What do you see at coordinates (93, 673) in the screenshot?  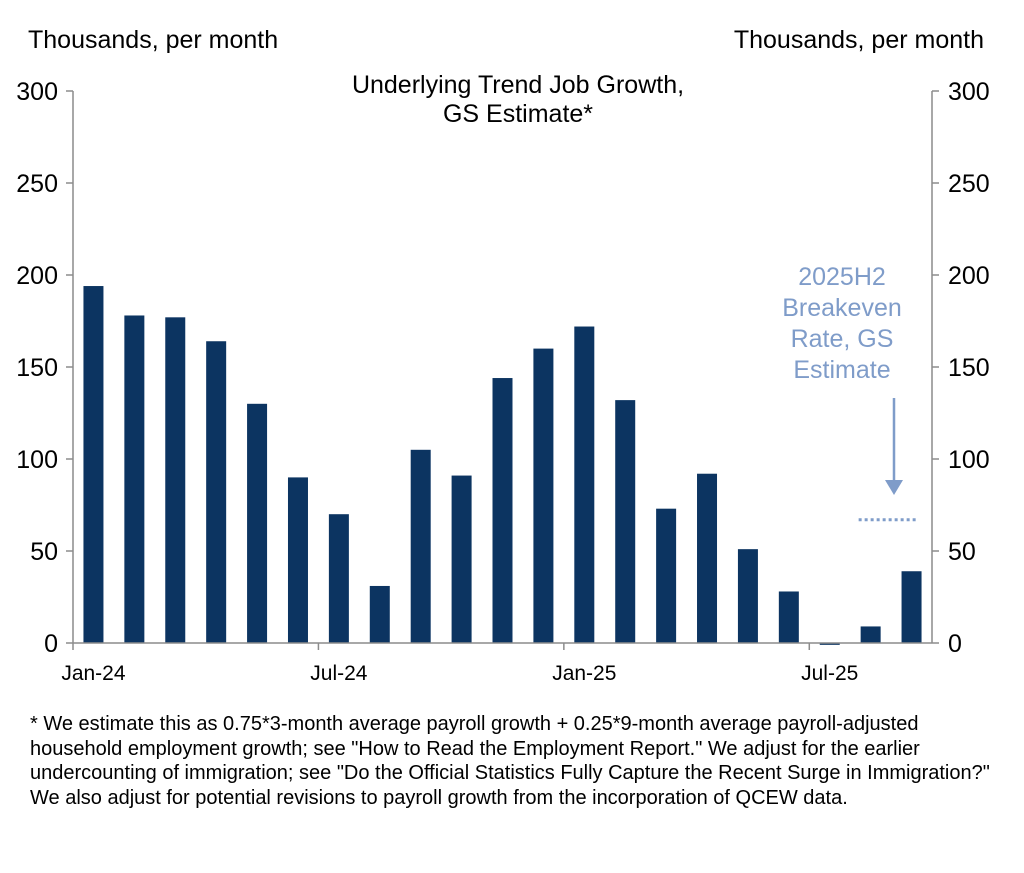 I see `x-tick-label: Jan-24` at bounding box center [93, 673].